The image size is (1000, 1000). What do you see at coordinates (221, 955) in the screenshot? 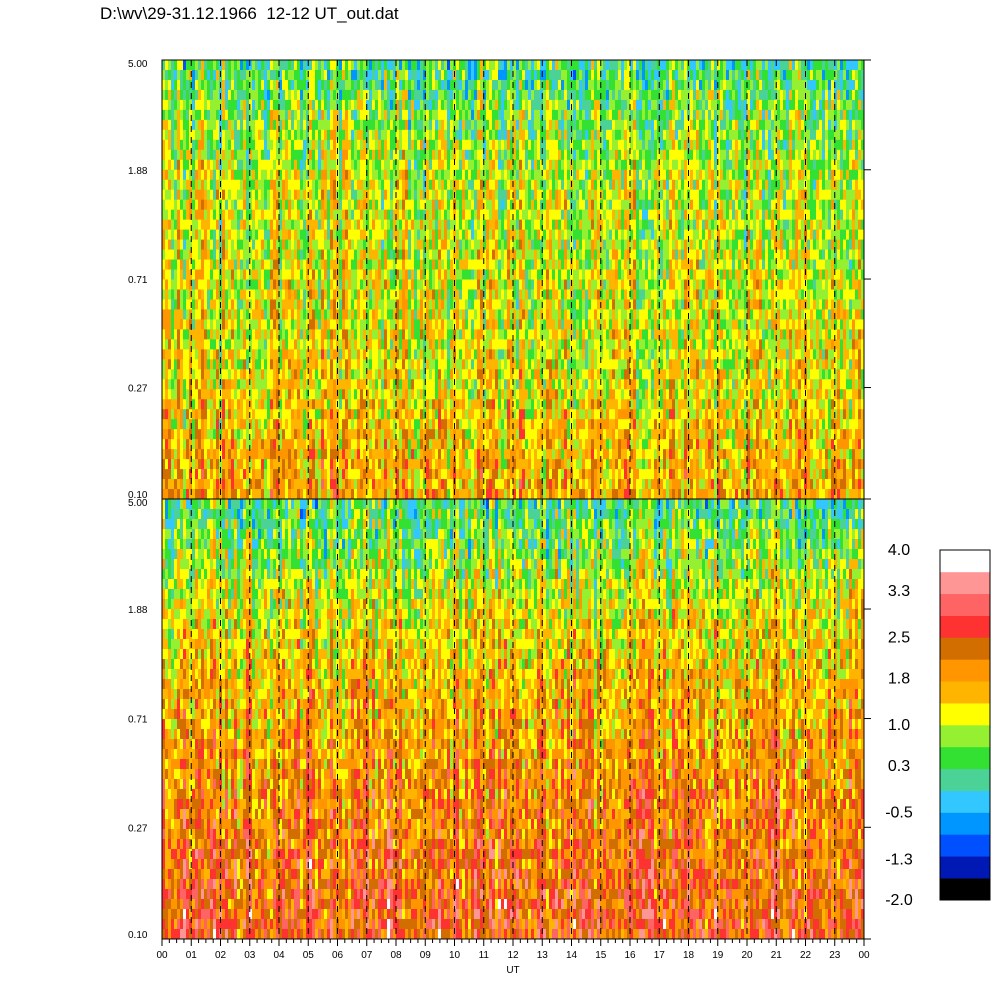
I see `x-tick-label: 02` at bounding box center [221, 955].